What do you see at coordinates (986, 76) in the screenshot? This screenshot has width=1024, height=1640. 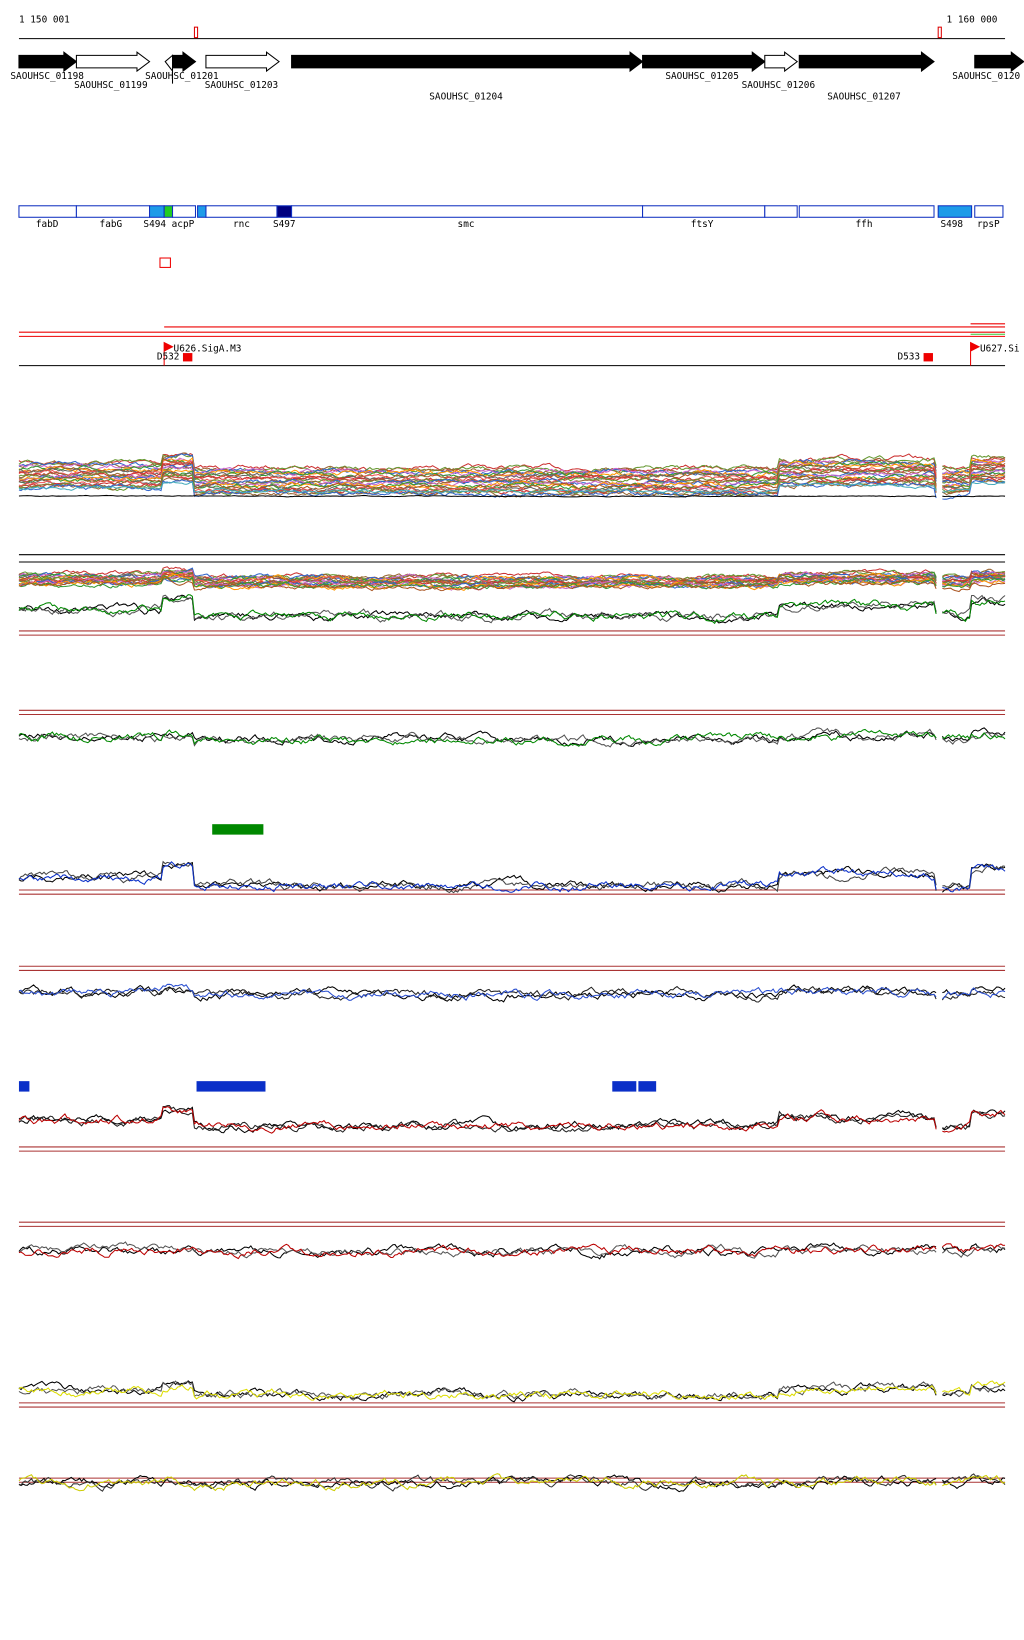 I see `gene-label: SAOUHSC_0120` at bounding box center [986, 76].